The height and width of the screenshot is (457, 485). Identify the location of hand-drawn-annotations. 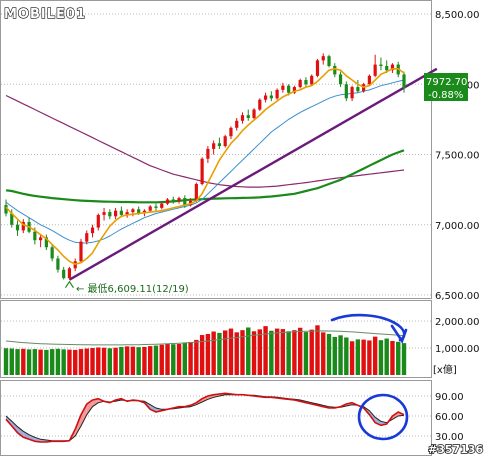
(369, 377).